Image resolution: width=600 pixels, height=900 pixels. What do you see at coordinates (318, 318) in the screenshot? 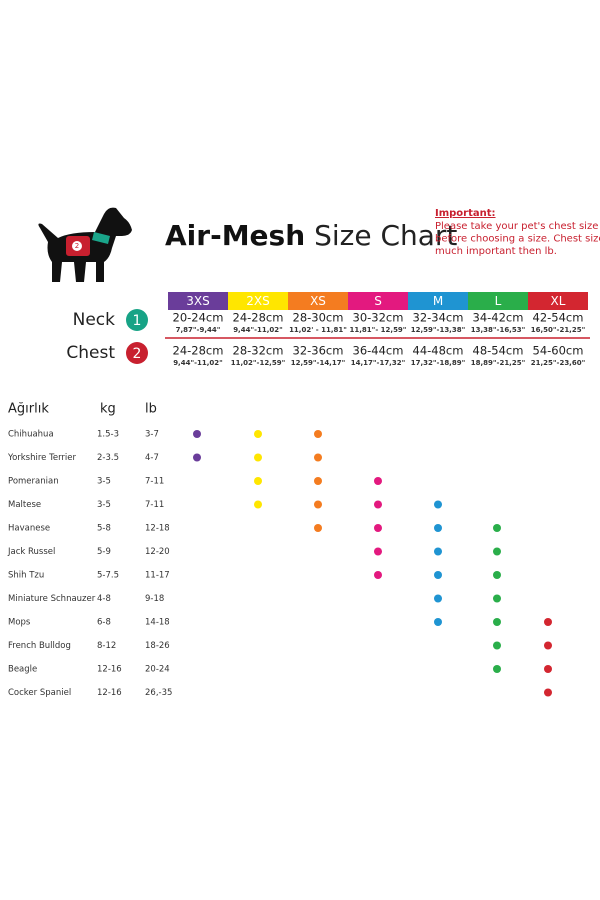
I see `neck-cm: 28-30cm` at bounding box center [318, 318].